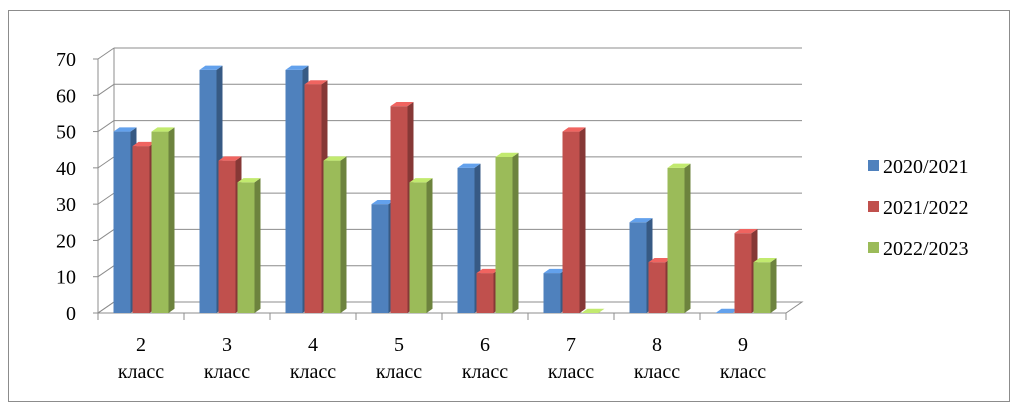  Describe the element at coordinates (227, 345) in the screenshot. I see `x-tick-label: 3` at that location.